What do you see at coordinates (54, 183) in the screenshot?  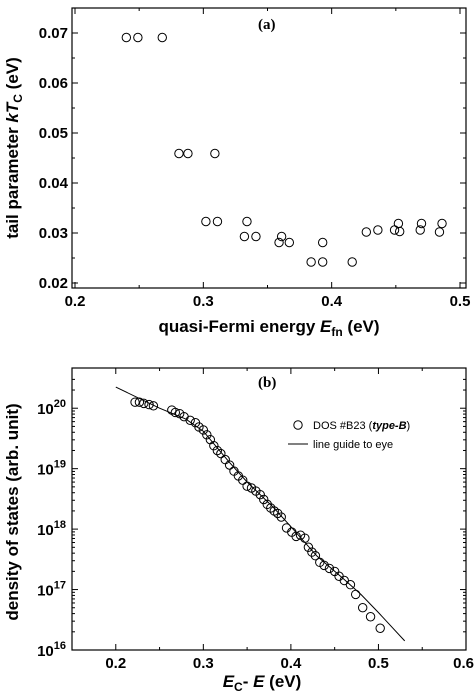 I see `a-ytick-label: 0.04` at bounding box center [54, 183].